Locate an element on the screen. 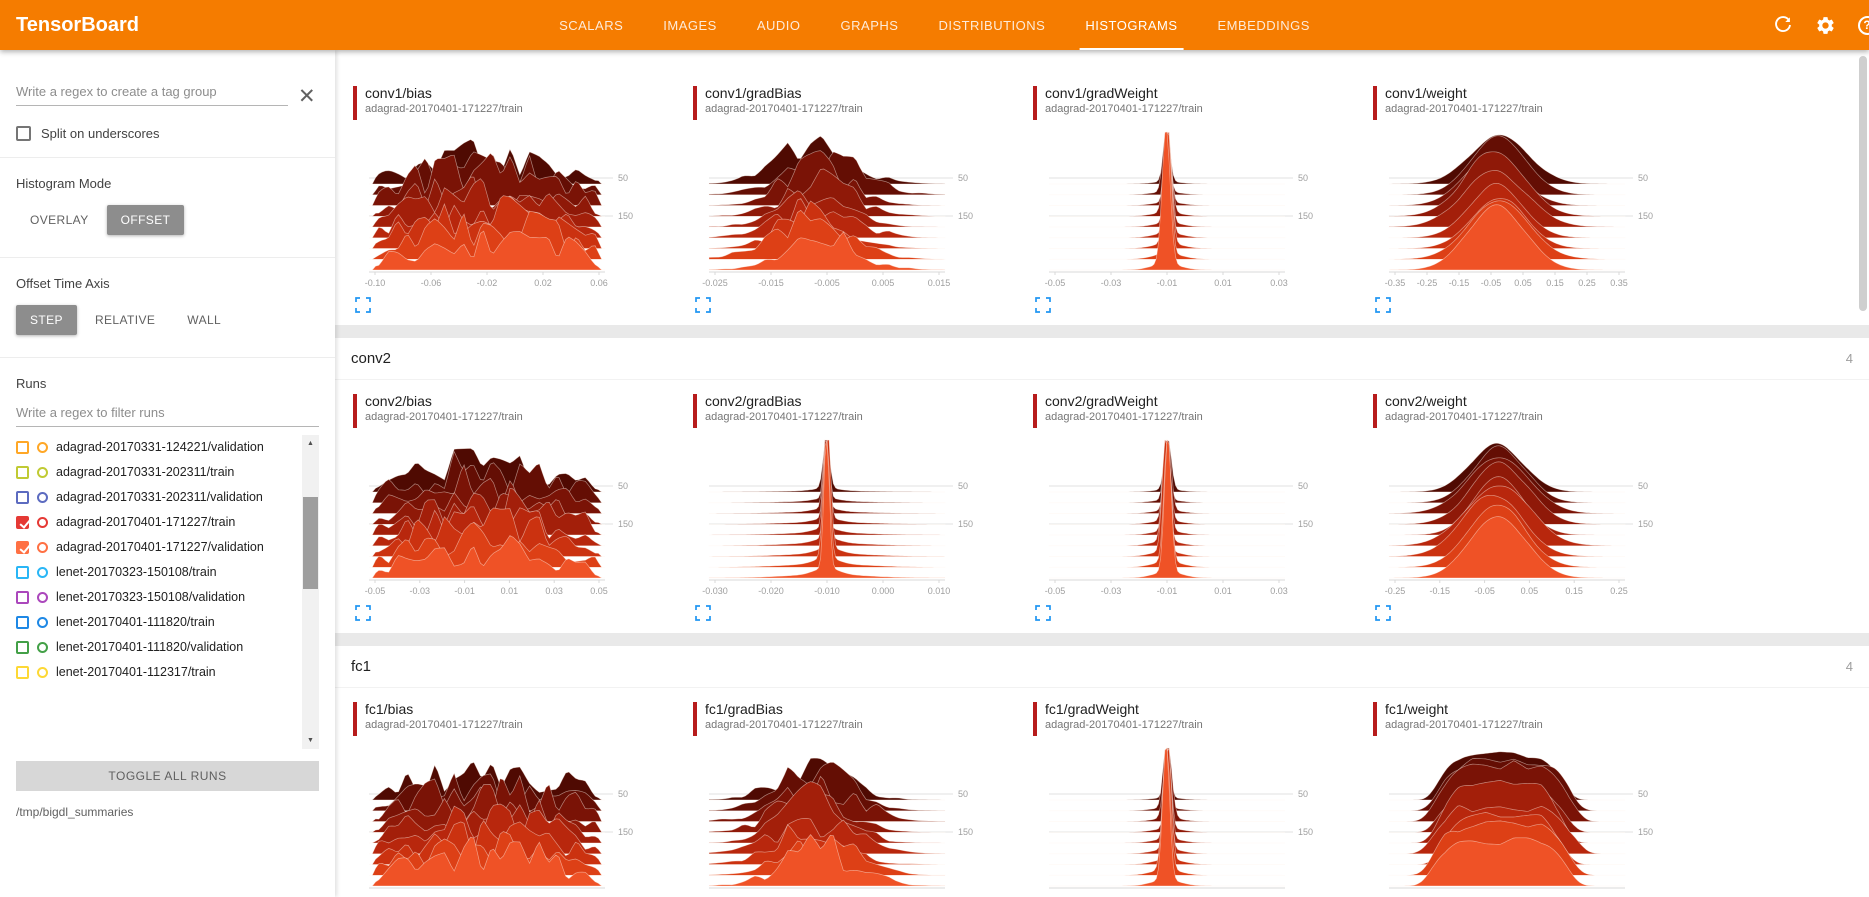 The image size is (1869, 897). card-title: fc1/gradWeight is located at coordinates (1092, 709).